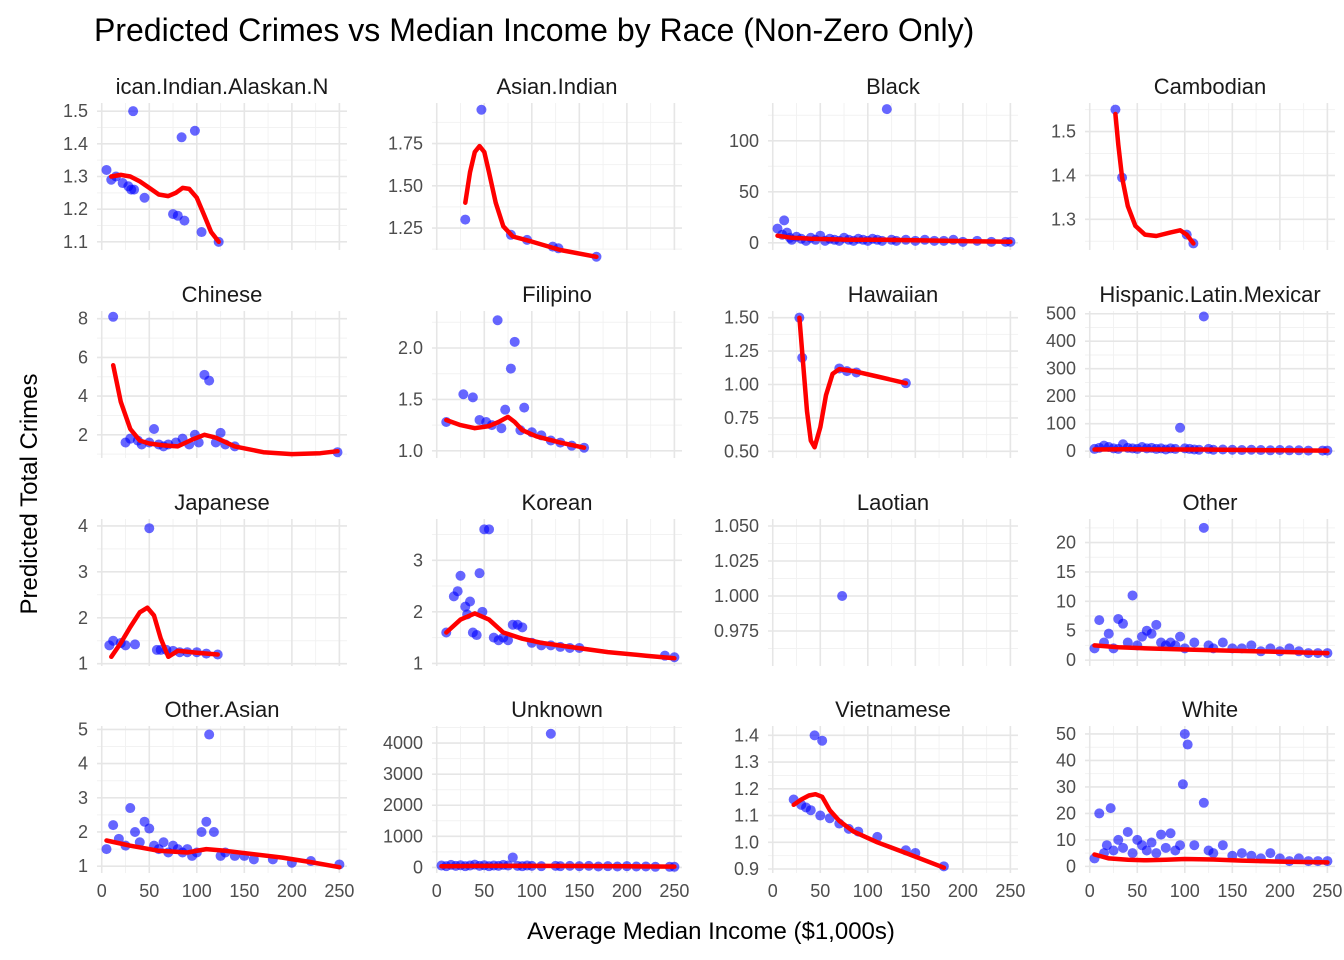  What do you see at coordinates (1066, 813) in the screenshot?
I see `y-tick-label: 20` at bounding box center [1066, 813].